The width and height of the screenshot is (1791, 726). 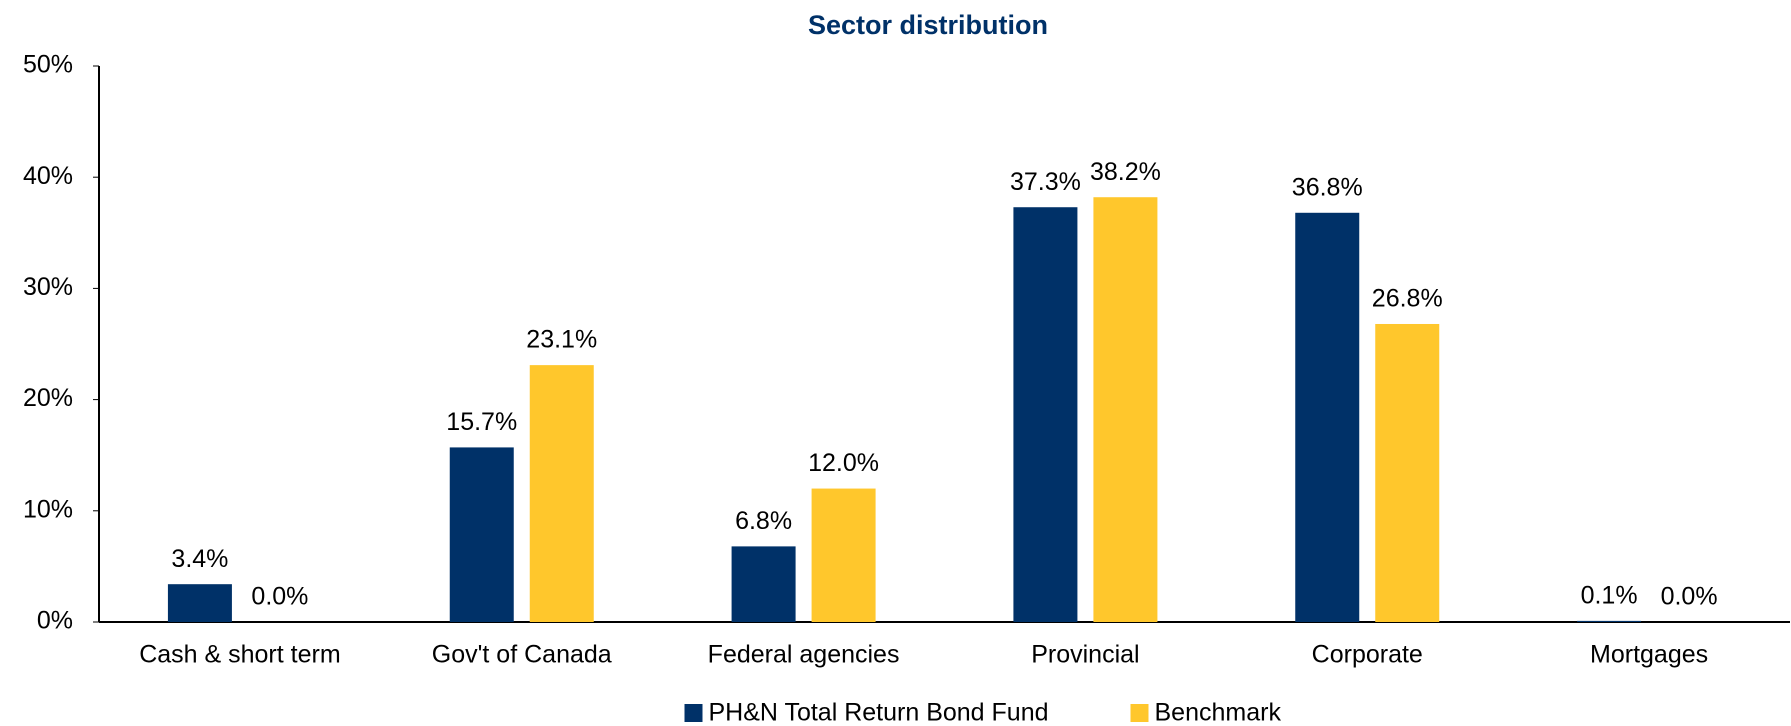 I want to click on y-tick-label: 0%, so click(x=55, y=621).